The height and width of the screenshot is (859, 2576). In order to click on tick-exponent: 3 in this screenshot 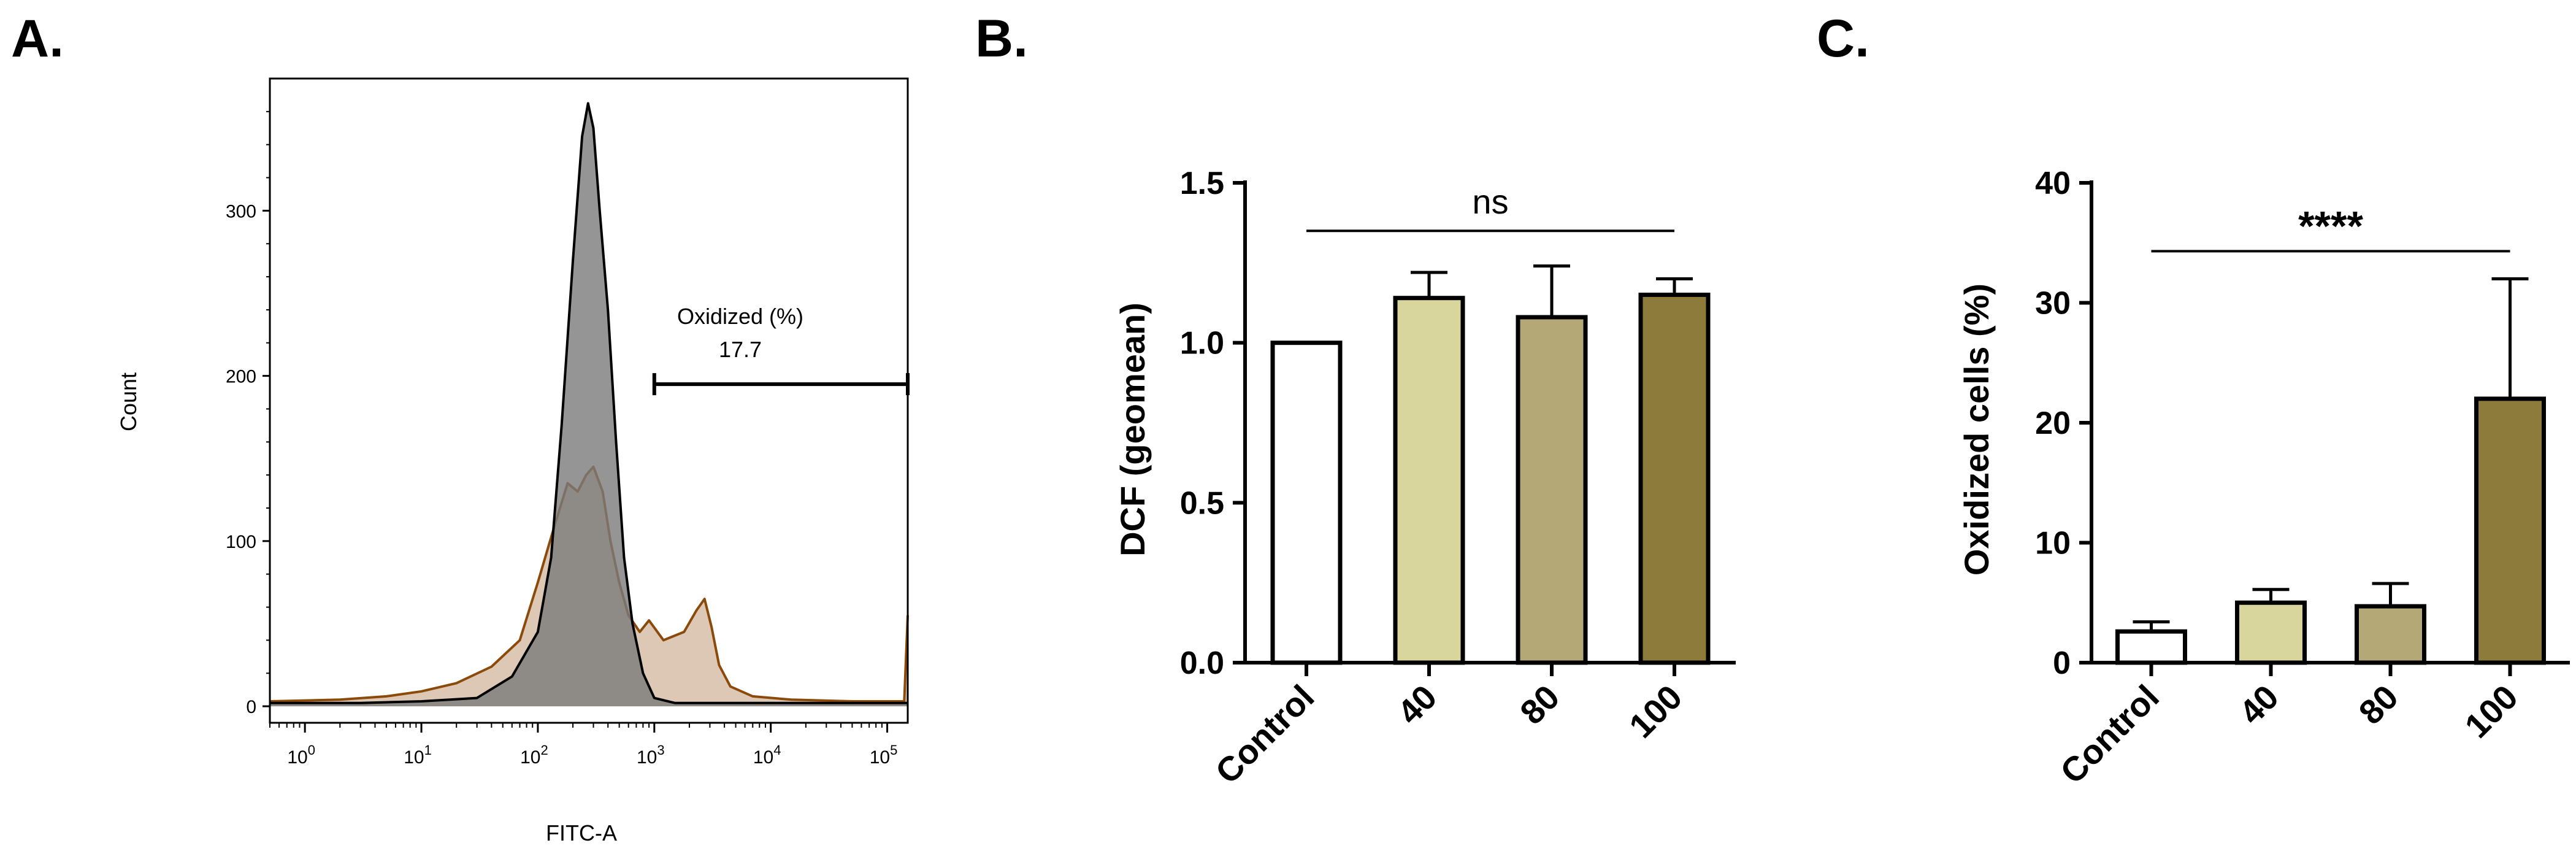, I will do `click(660, 750)`.